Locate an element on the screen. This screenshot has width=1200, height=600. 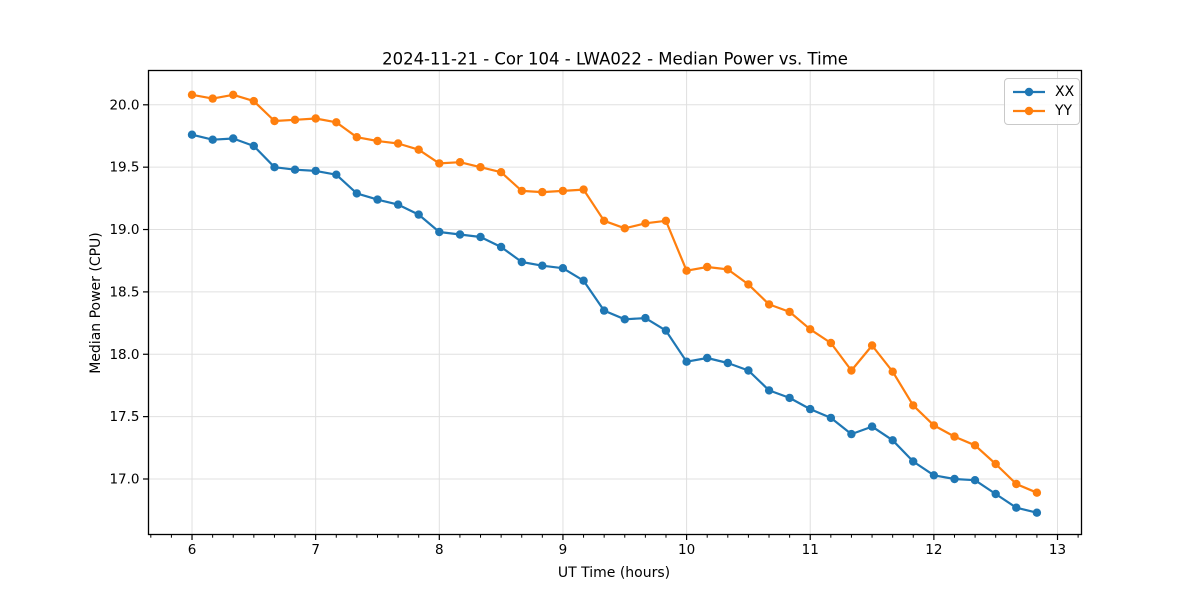
legend-label-xx: XX is located at coordinates (1065, 91).